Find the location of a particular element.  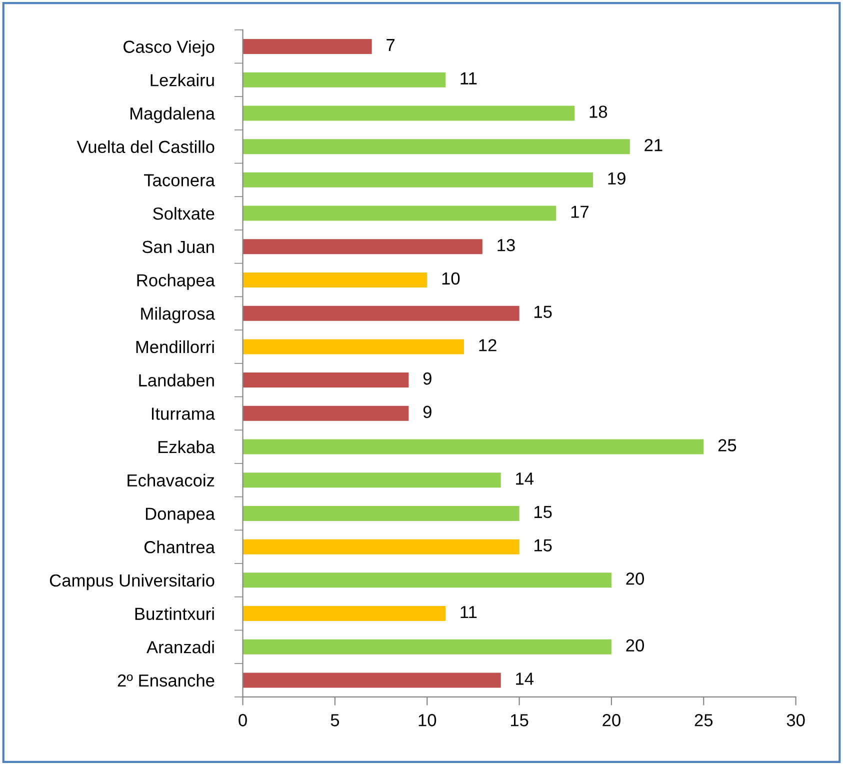

y-tick-label: Magdalena is located at coordinates (173, 115).